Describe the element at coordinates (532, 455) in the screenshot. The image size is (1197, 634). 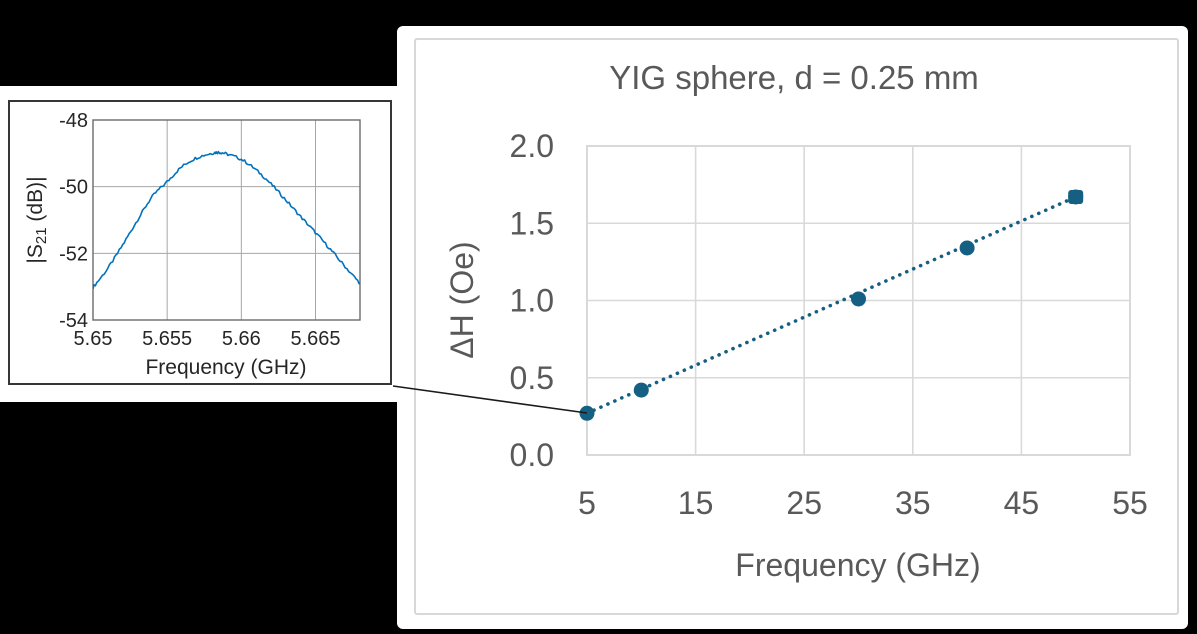
I see `y-tick-label: 0.0` at that location.